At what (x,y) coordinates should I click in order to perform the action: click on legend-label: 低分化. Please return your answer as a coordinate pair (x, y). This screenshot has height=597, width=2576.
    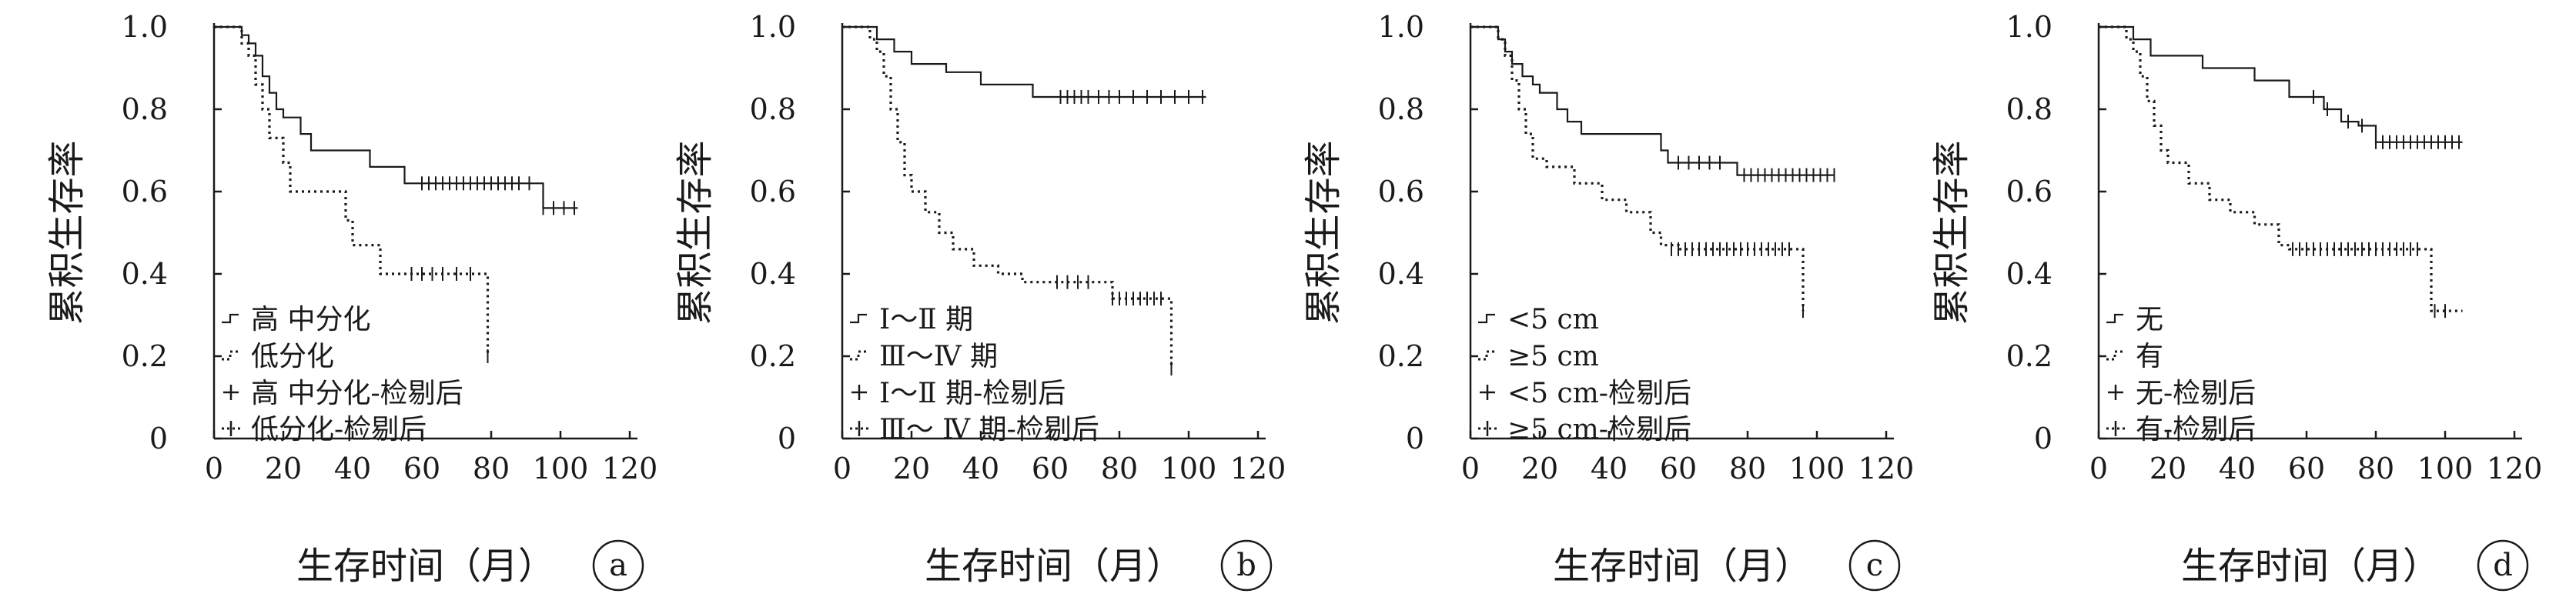
    Looking at the image, I should click on (292, 356).